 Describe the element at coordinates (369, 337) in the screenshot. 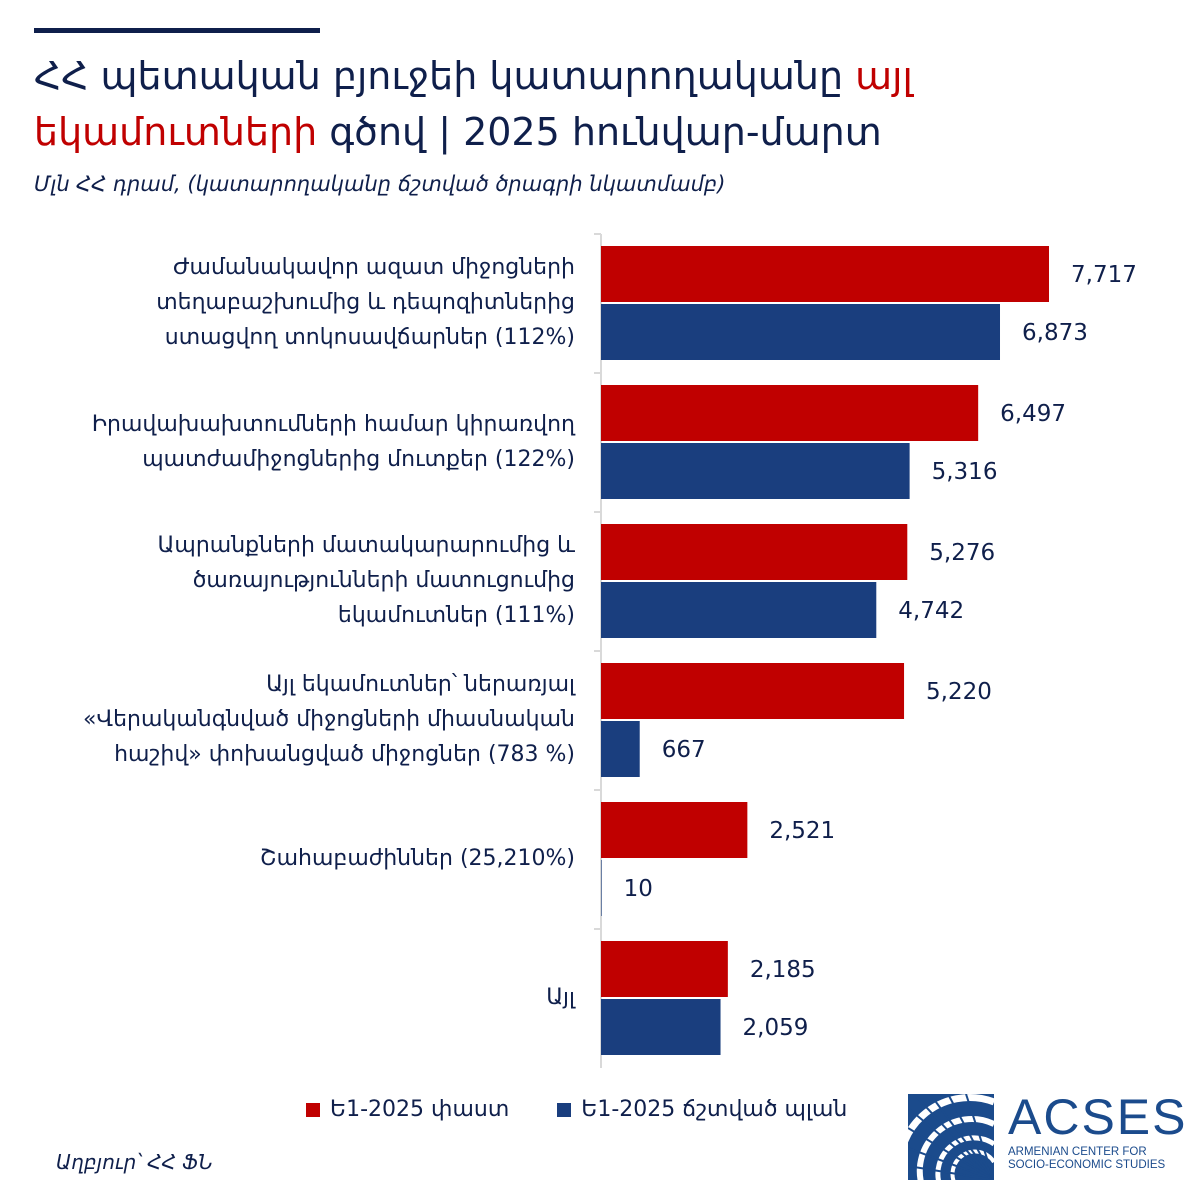

I see `category-label-line: ստացվող տոկոսավճարներ (112%)` at that location.